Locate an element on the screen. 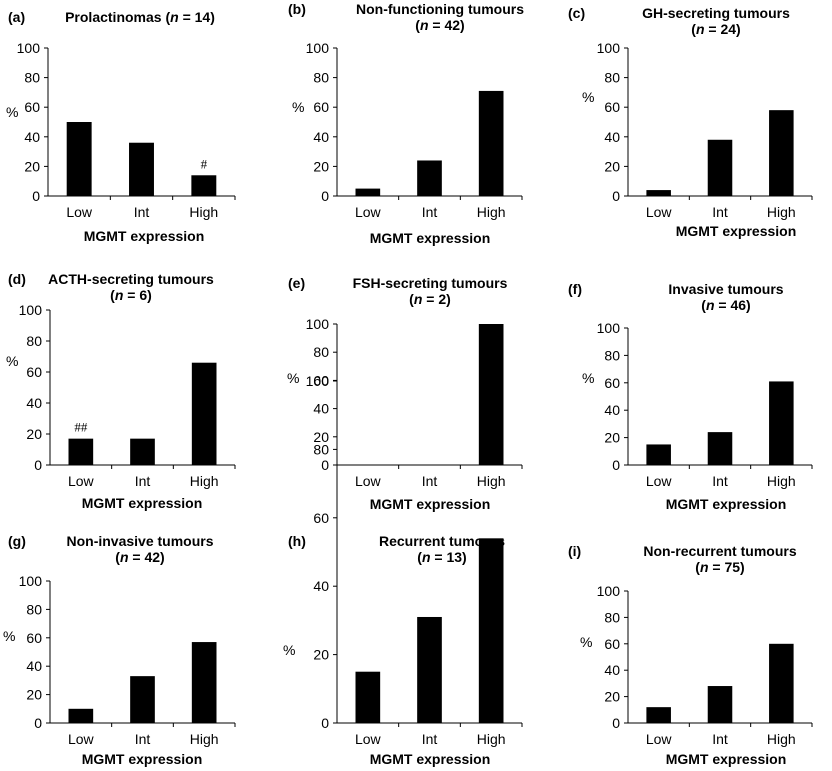  panel-letter: (f) is located at coordinates (575, 289).